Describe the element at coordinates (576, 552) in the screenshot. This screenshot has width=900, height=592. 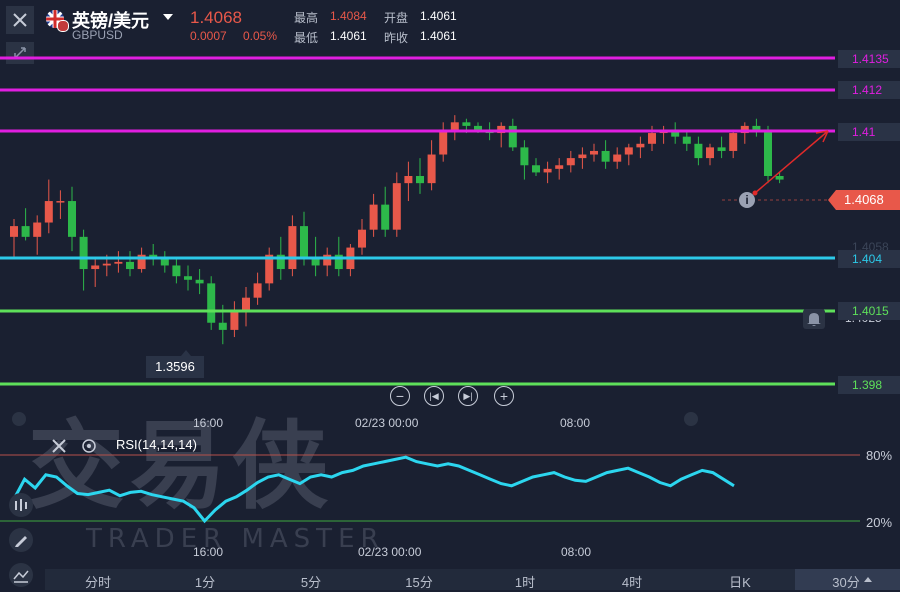
I see `rsi-time-label-3: 08:00` at that location.